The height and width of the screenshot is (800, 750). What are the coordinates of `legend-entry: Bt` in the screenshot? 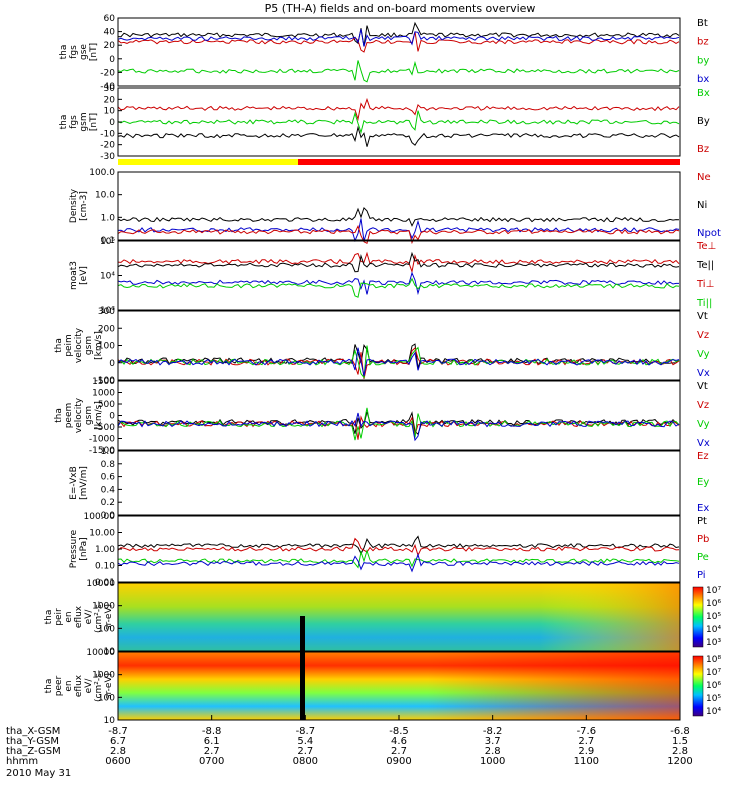 It's located at (702, 23).